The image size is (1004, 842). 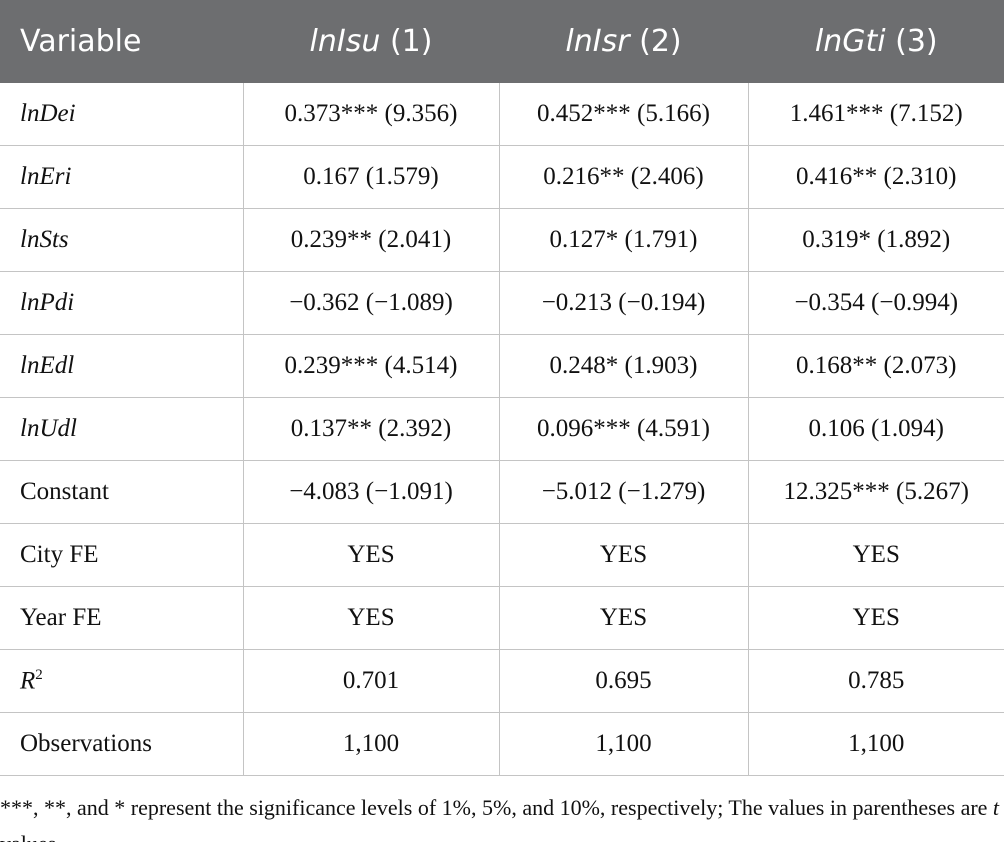 What do you see at coordinates (875, 366) in the screenshot?
I see `value-cell: 0.168** (2.073)` at bounding box center [875, 366].